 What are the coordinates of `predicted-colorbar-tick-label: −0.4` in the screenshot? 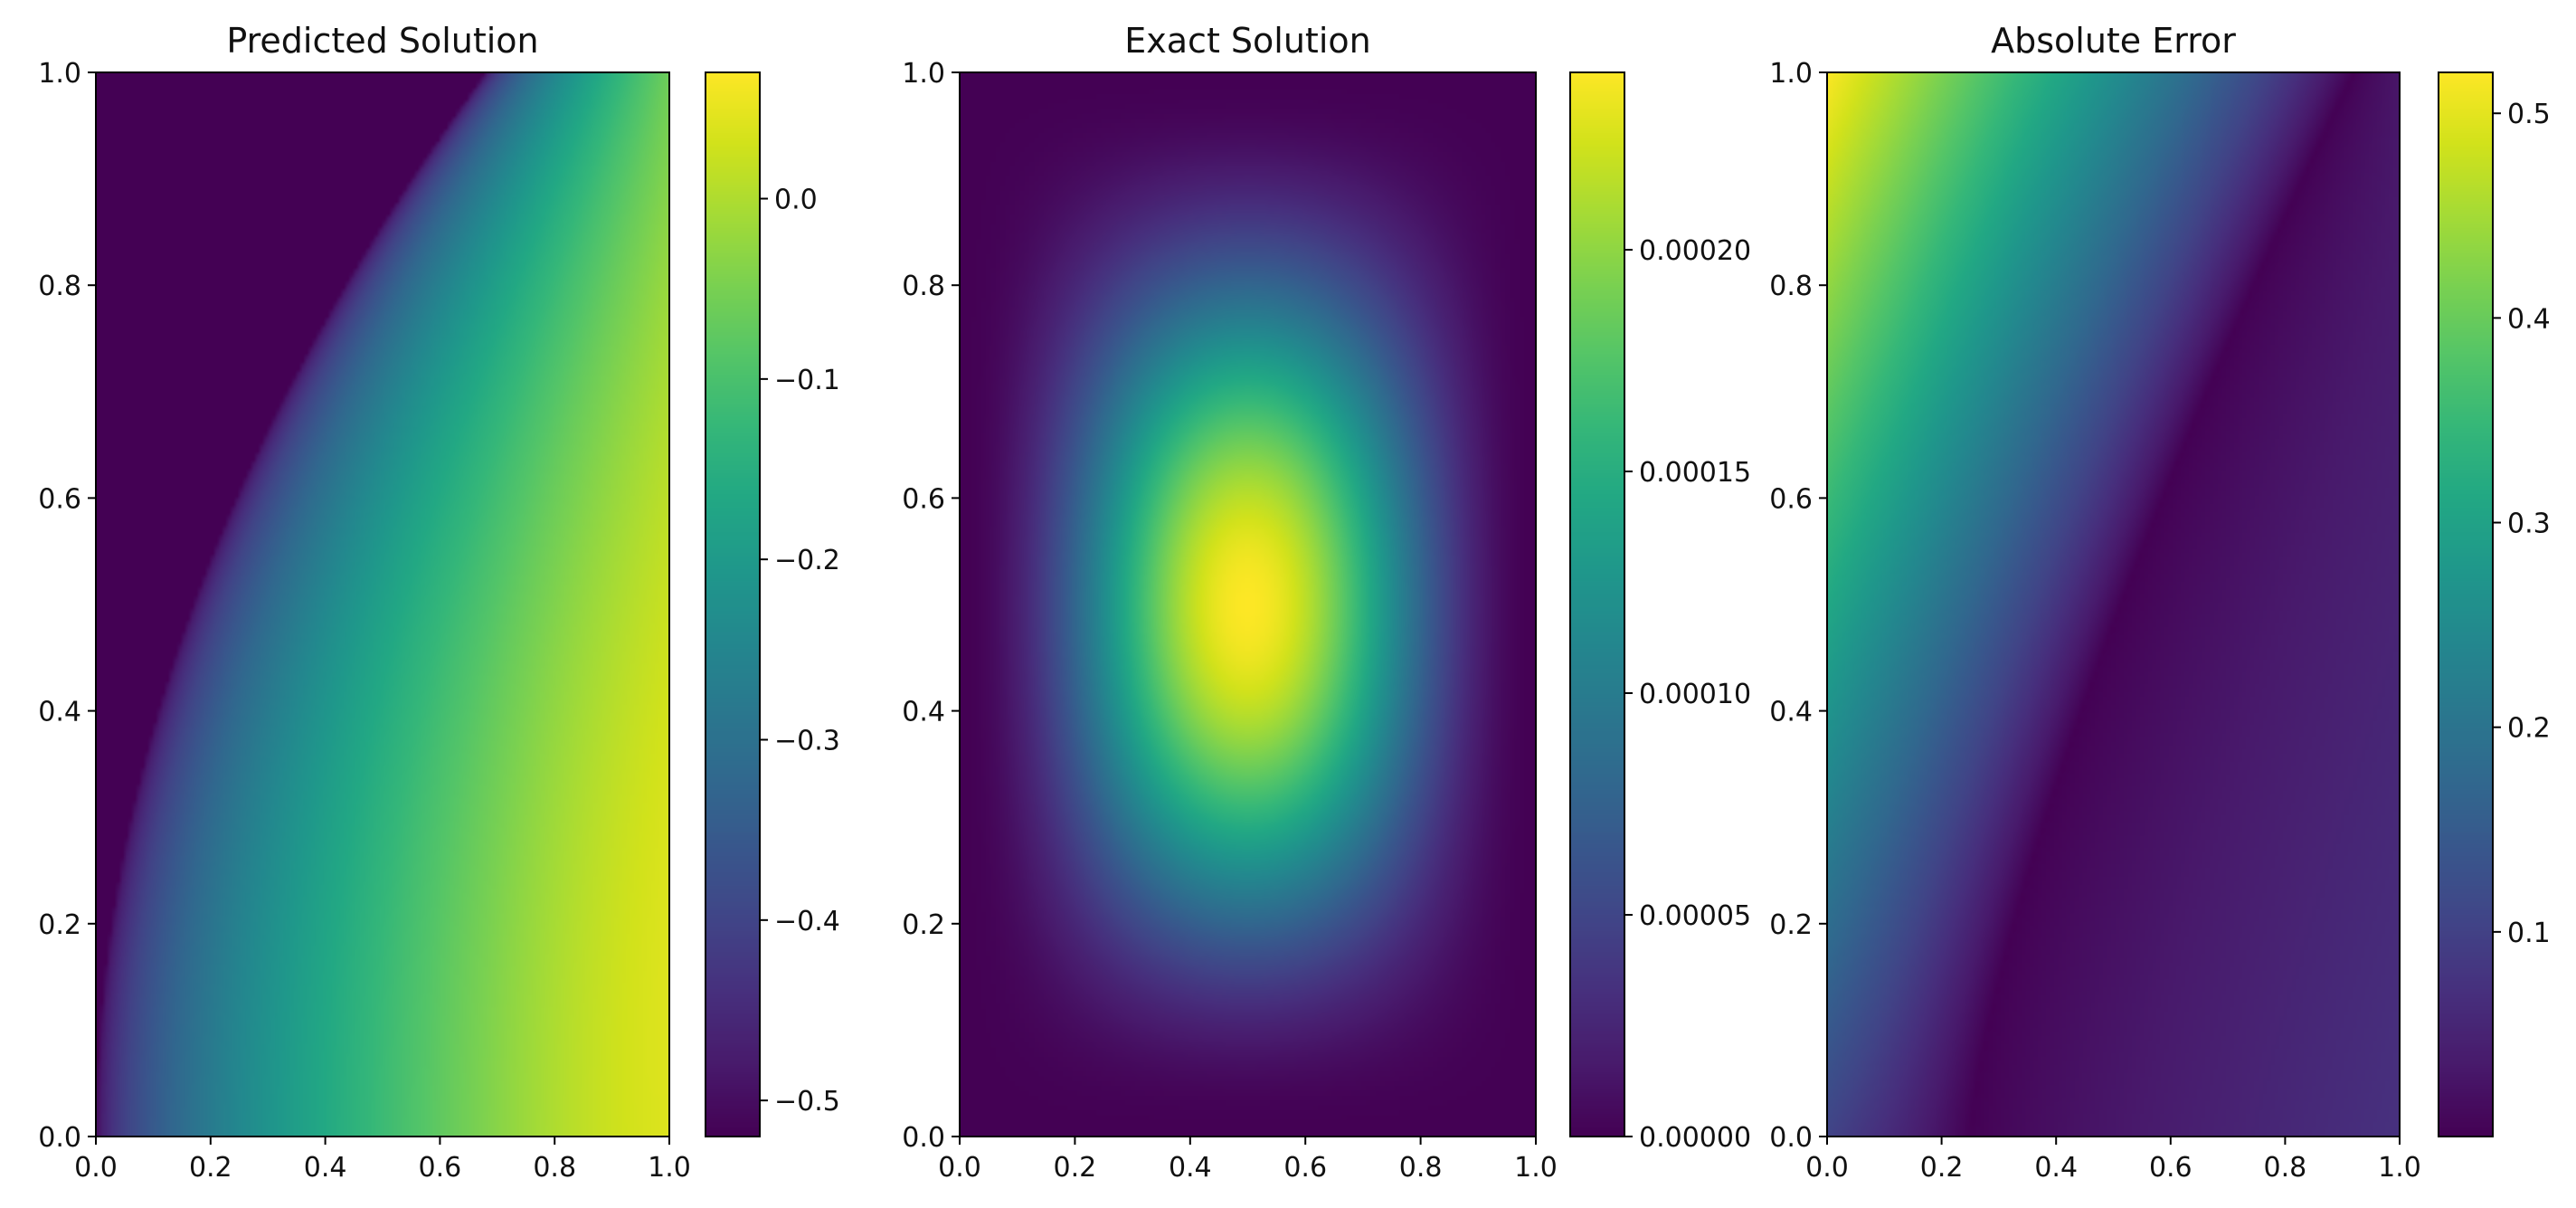 It's located at (807, 921).